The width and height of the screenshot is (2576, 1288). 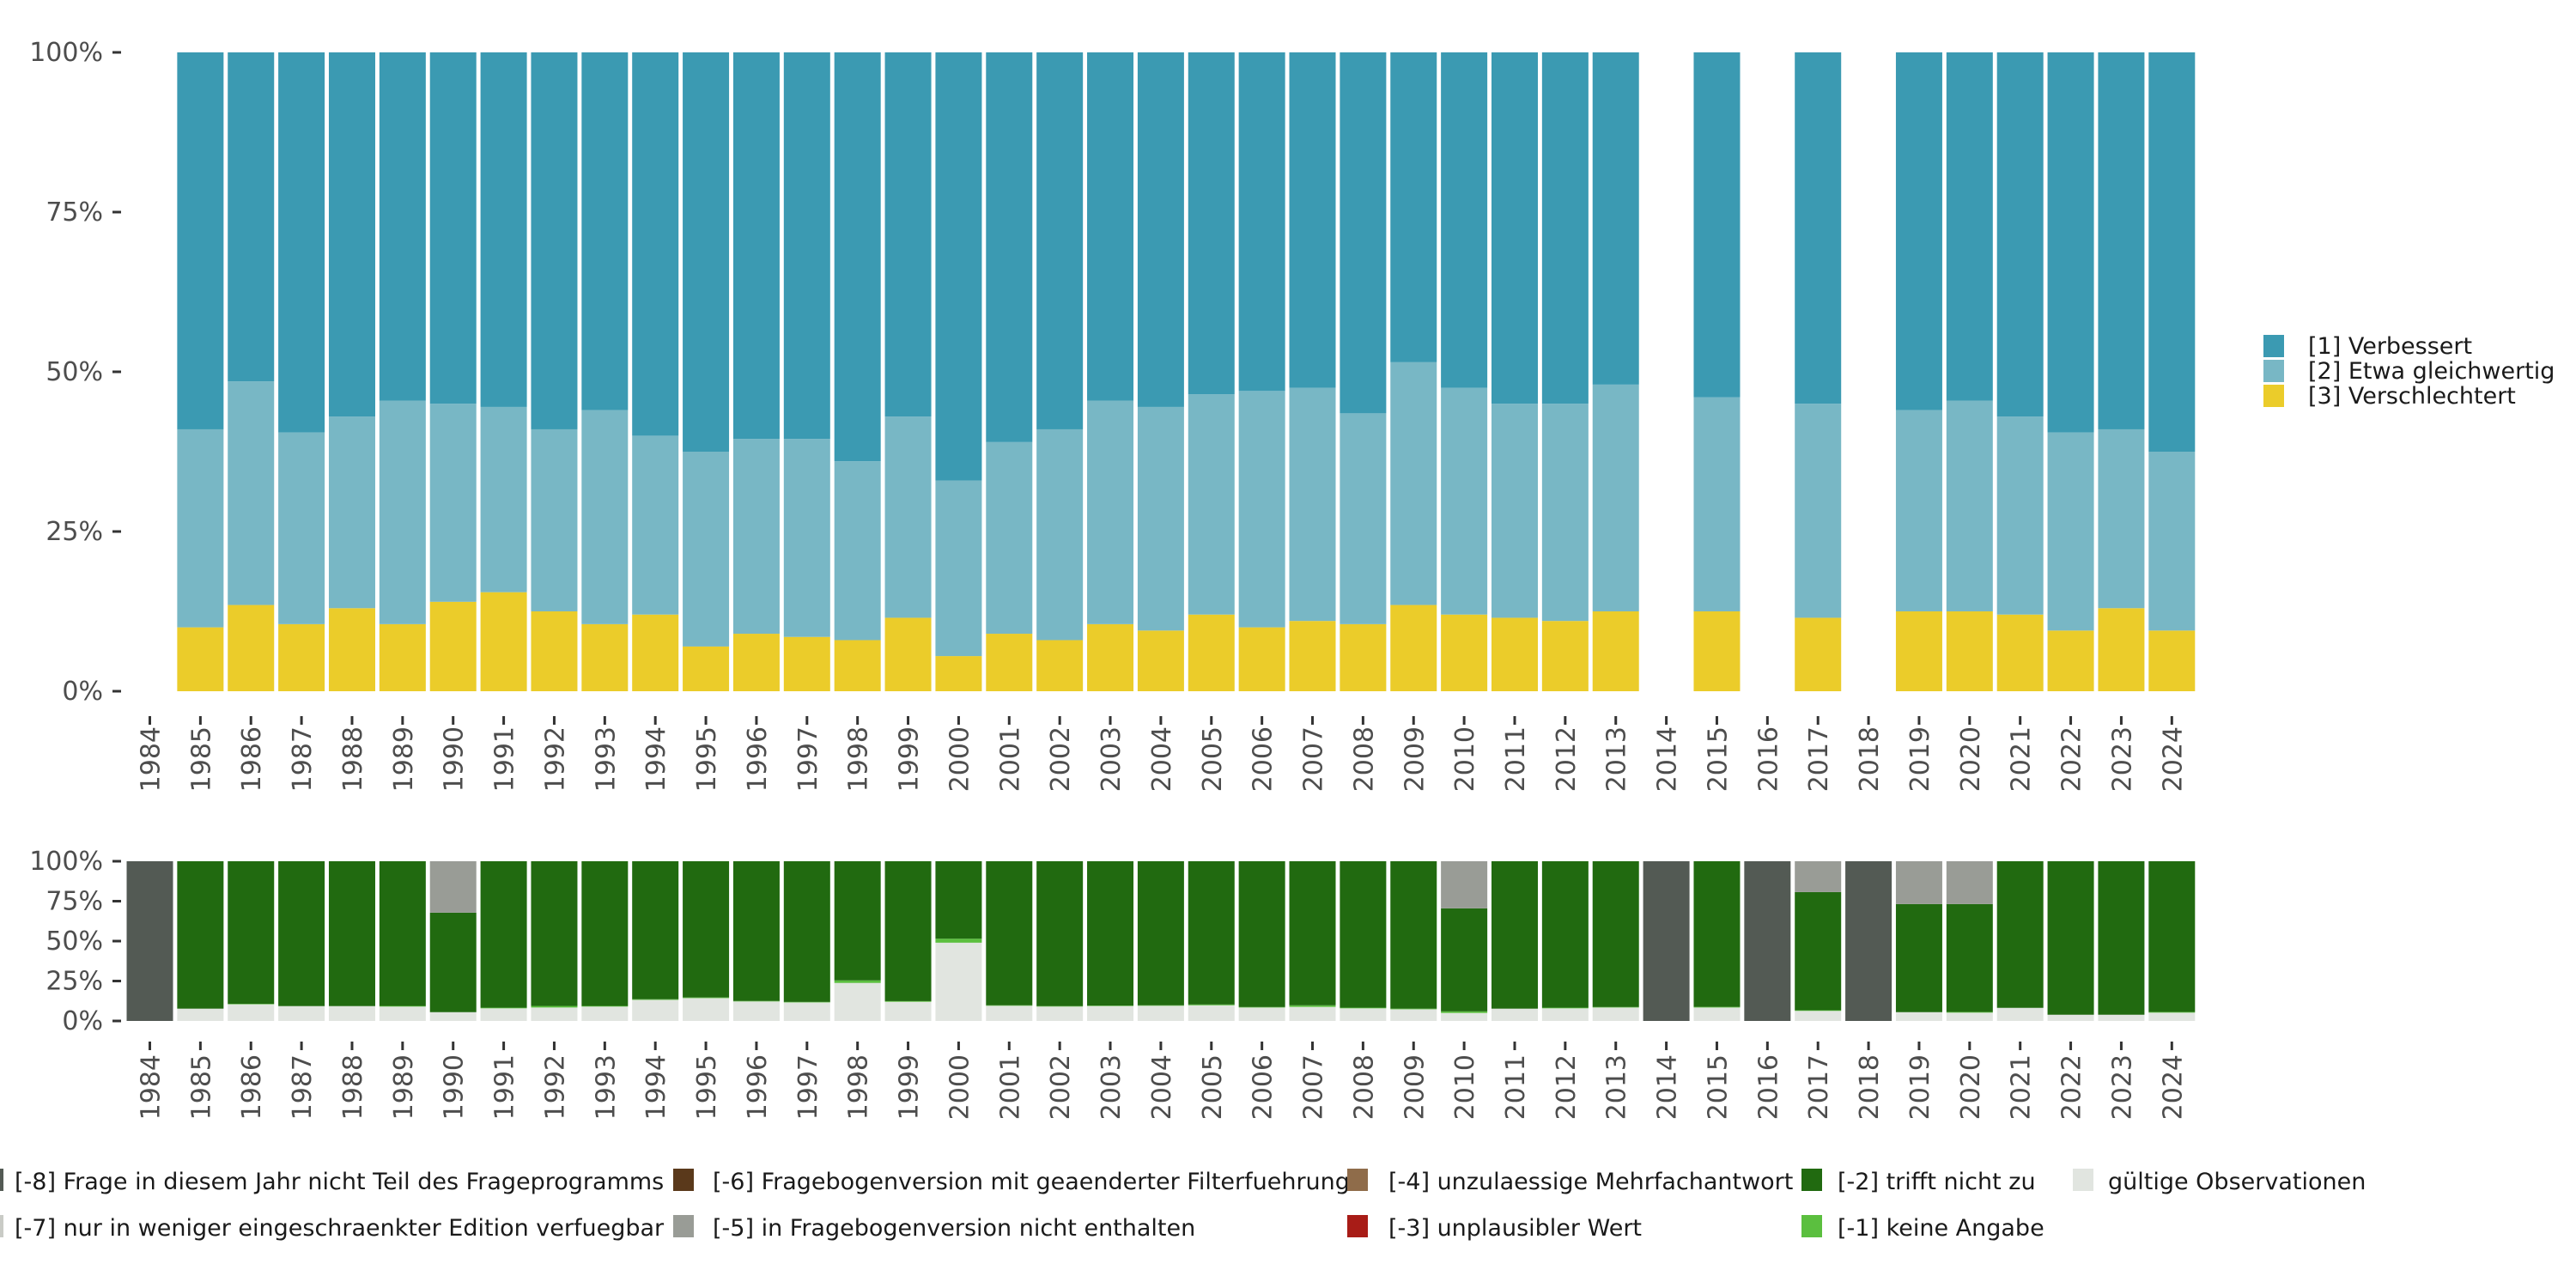 What do you see at coordinates (910, 1087) in the screenshot?
I see `x-axis-tick-label: 1999` at bounding box center [910, 1087].